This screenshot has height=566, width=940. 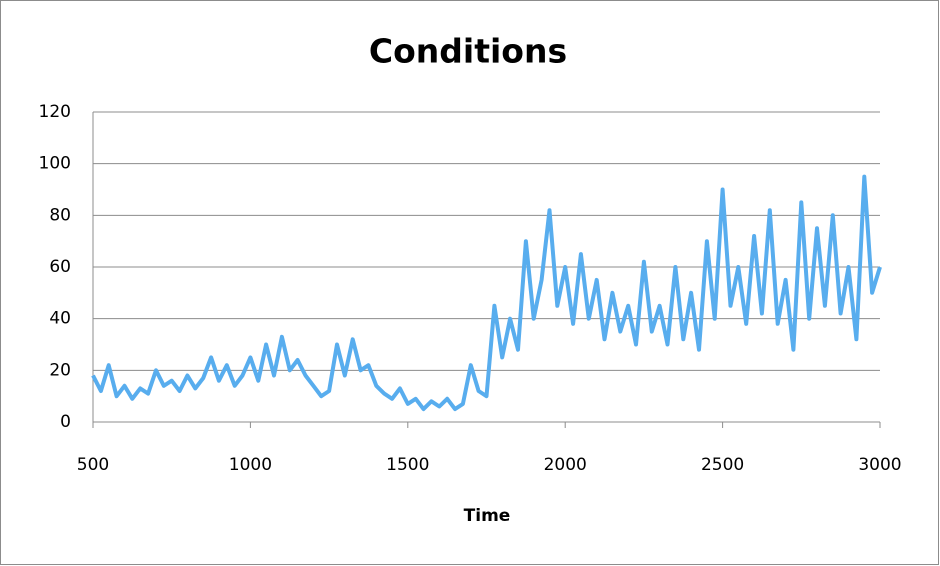 What do you see at coordinates (407, 465) in the screenshot?
I see `x-tick-label: 1500` at bounding box center [407, 465].